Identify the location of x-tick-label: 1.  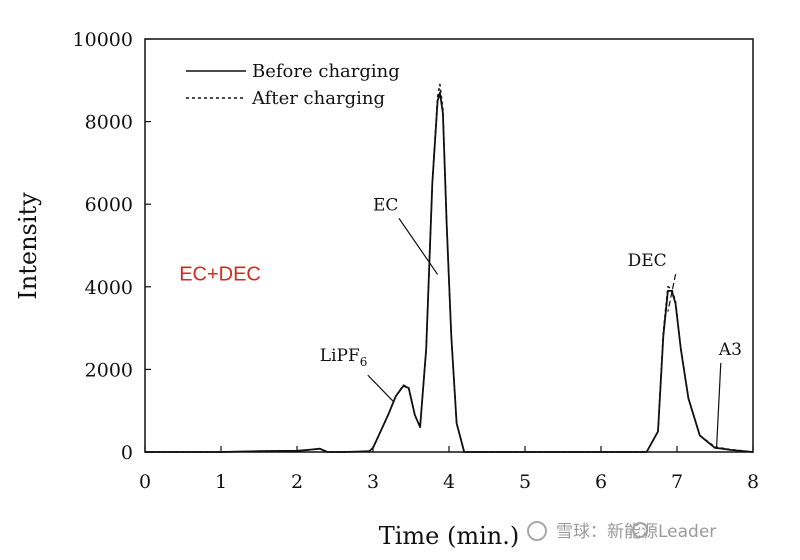
(221, 482).